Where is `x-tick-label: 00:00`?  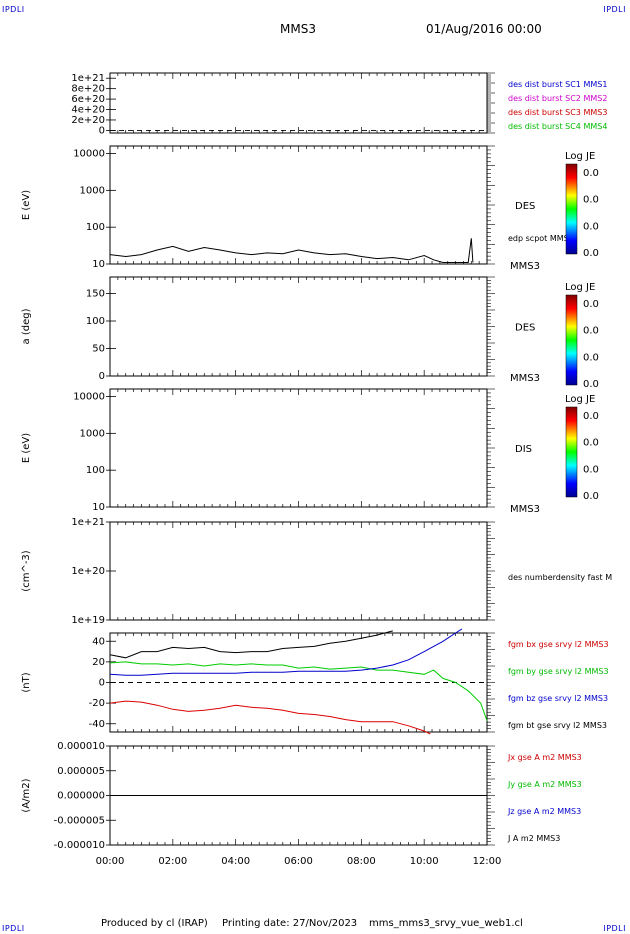 x-tick-label: 00:00 is located at coordinates (110, 861).